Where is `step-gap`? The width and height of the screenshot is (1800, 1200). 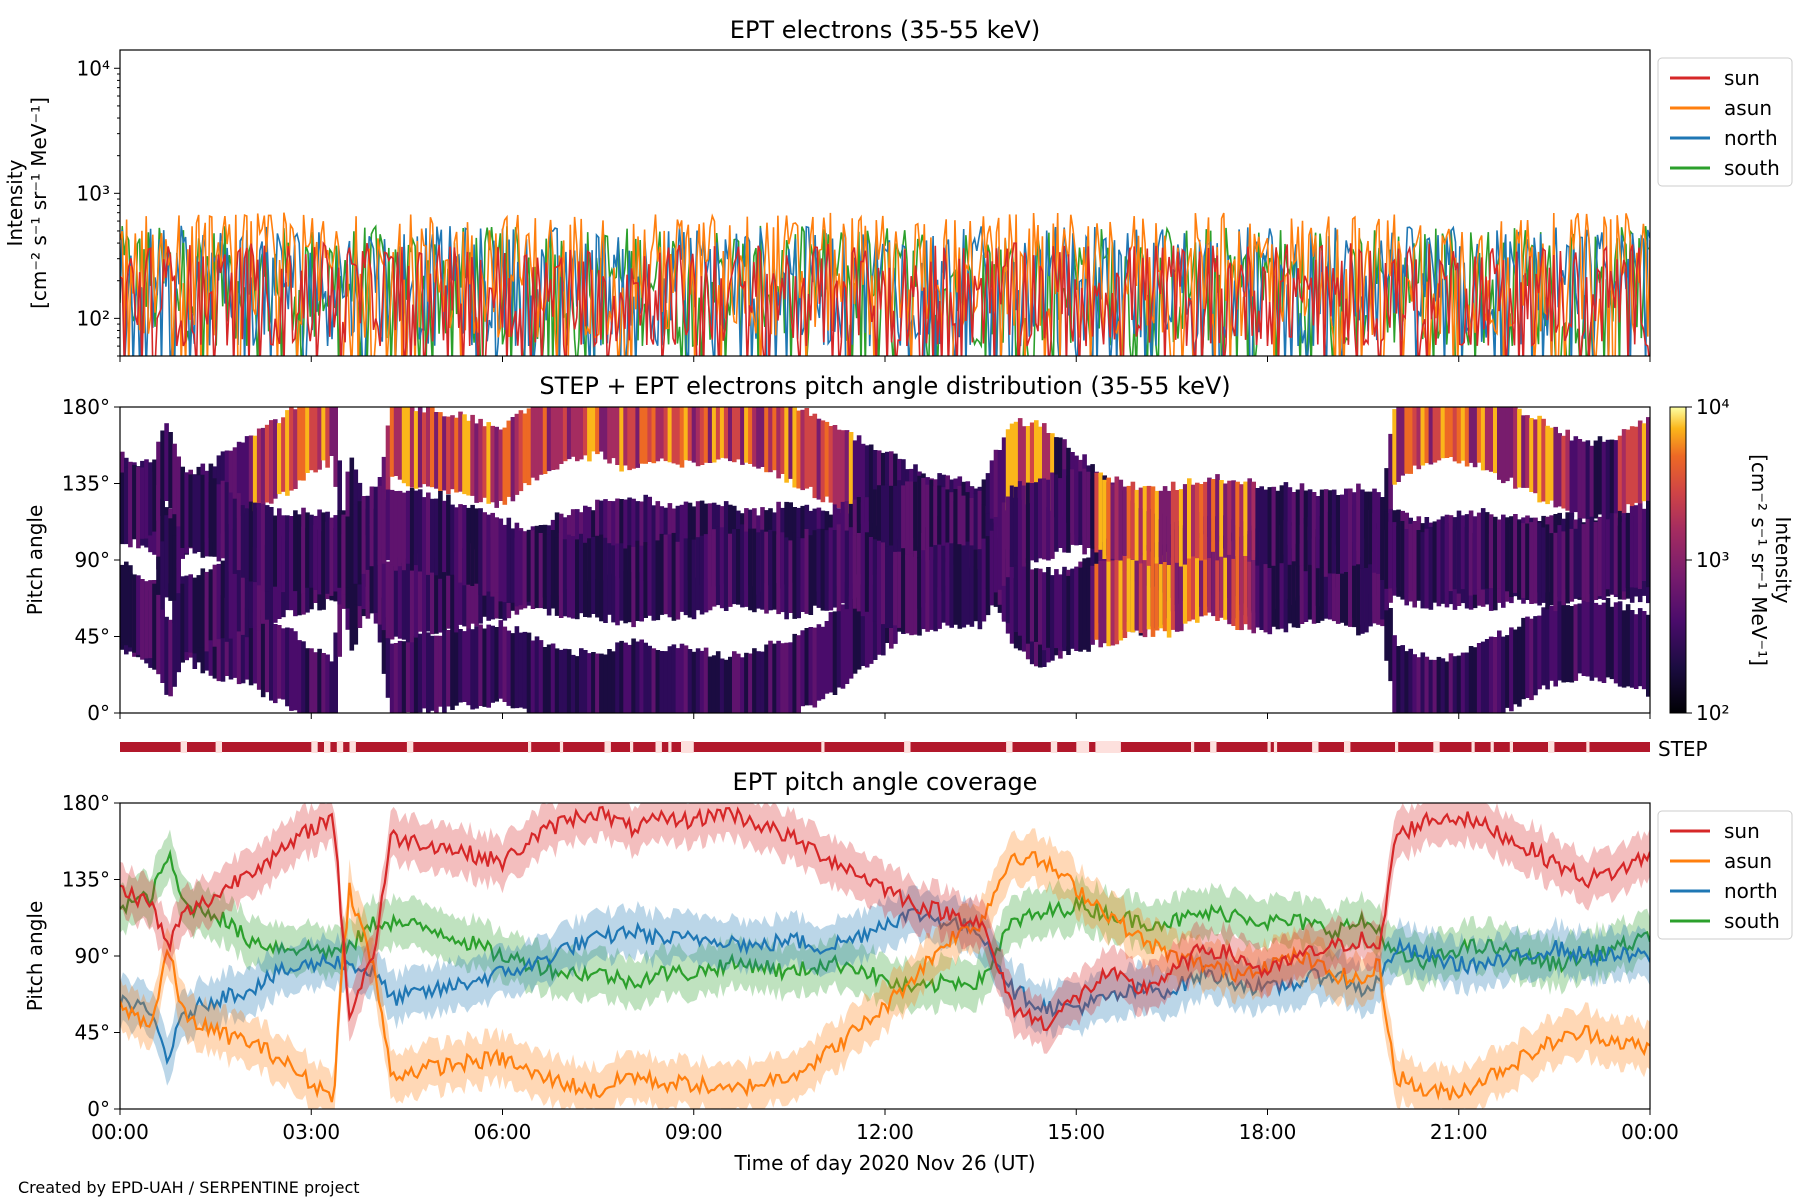
step-gap is located at coordinates (1492, 747).